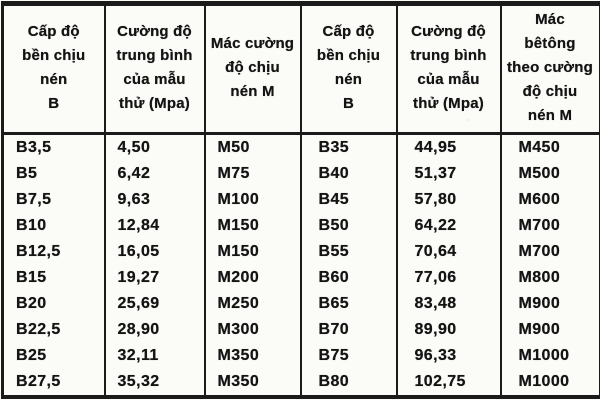 The height and width of the screenshot is (400, 600). What do you see at coordinates (31, 303) in the screenshot?
I see `table-cell: B20` at bounding box center [31, 303].